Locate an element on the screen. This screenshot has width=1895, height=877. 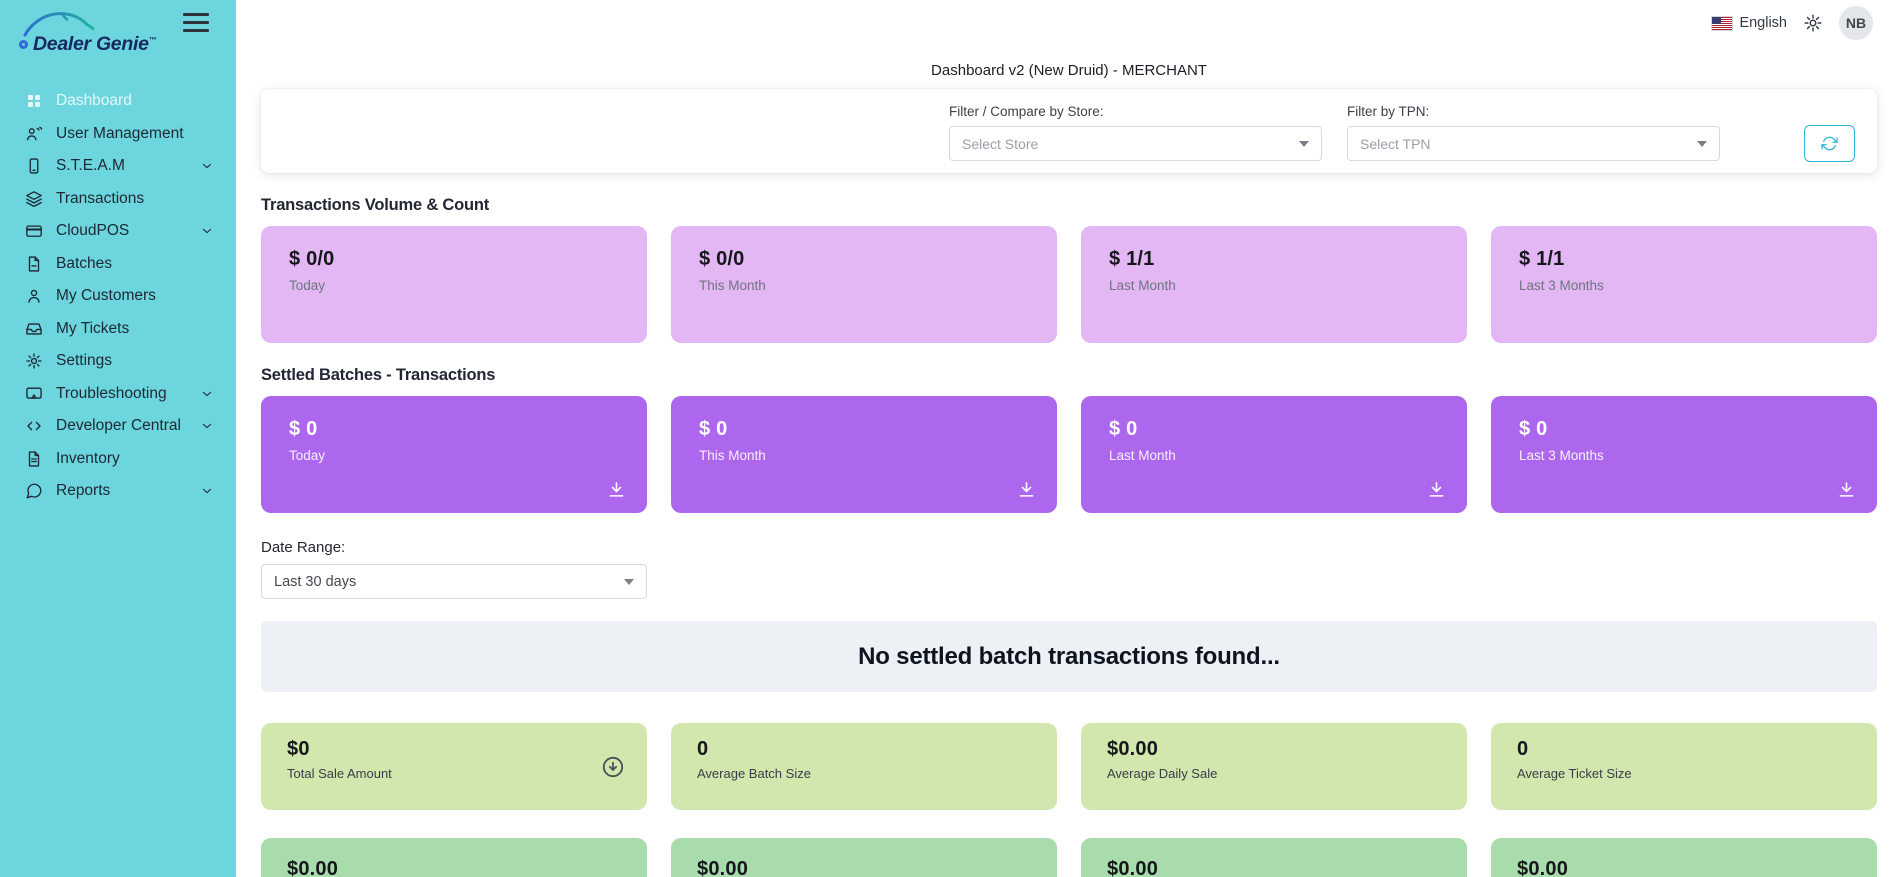
sidebar-item-transactions: Transactions is located at coordinates (118, 199).